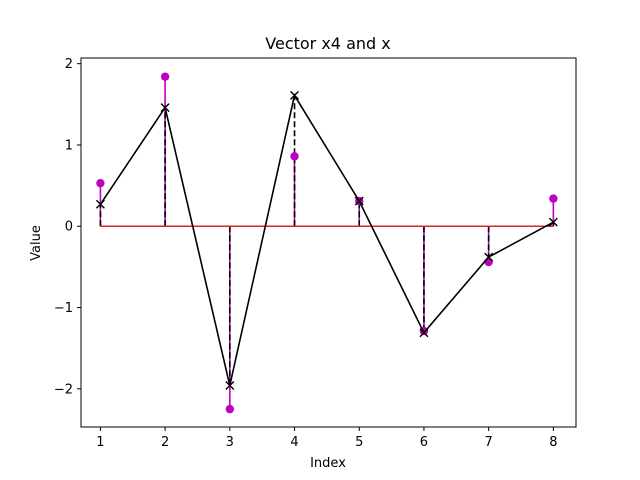 The height and width of the screenshot is (480, 640). I want to click on x-tick-label: 1, so click(100, 442).